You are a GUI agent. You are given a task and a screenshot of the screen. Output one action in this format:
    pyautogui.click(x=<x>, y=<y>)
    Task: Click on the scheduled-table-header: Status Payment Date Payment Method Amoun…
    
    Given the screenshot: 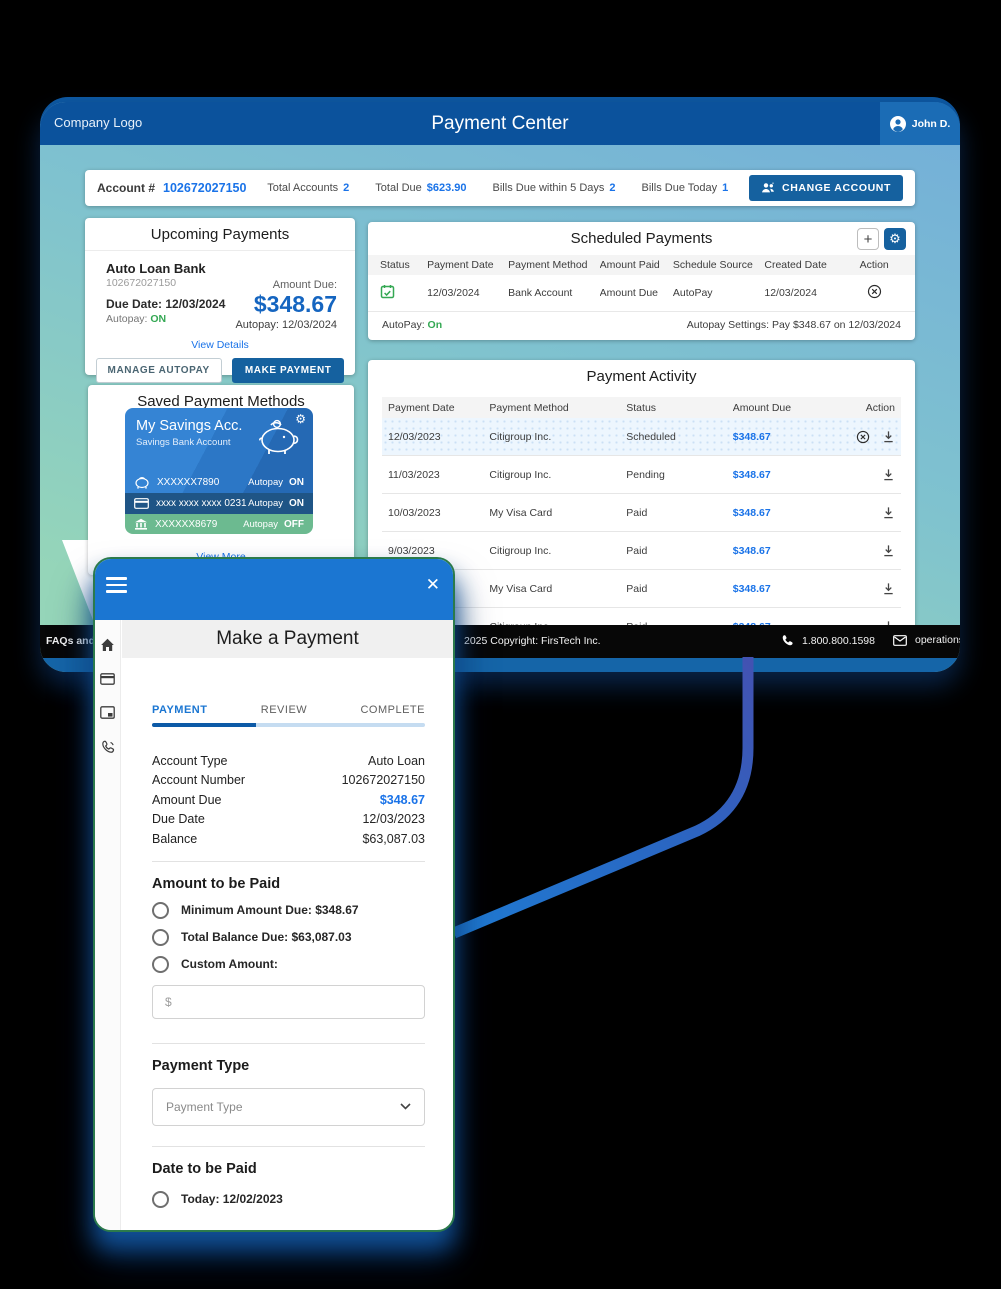 What is the action you would take?
    pyautogui.click(x=641, y=265)
    